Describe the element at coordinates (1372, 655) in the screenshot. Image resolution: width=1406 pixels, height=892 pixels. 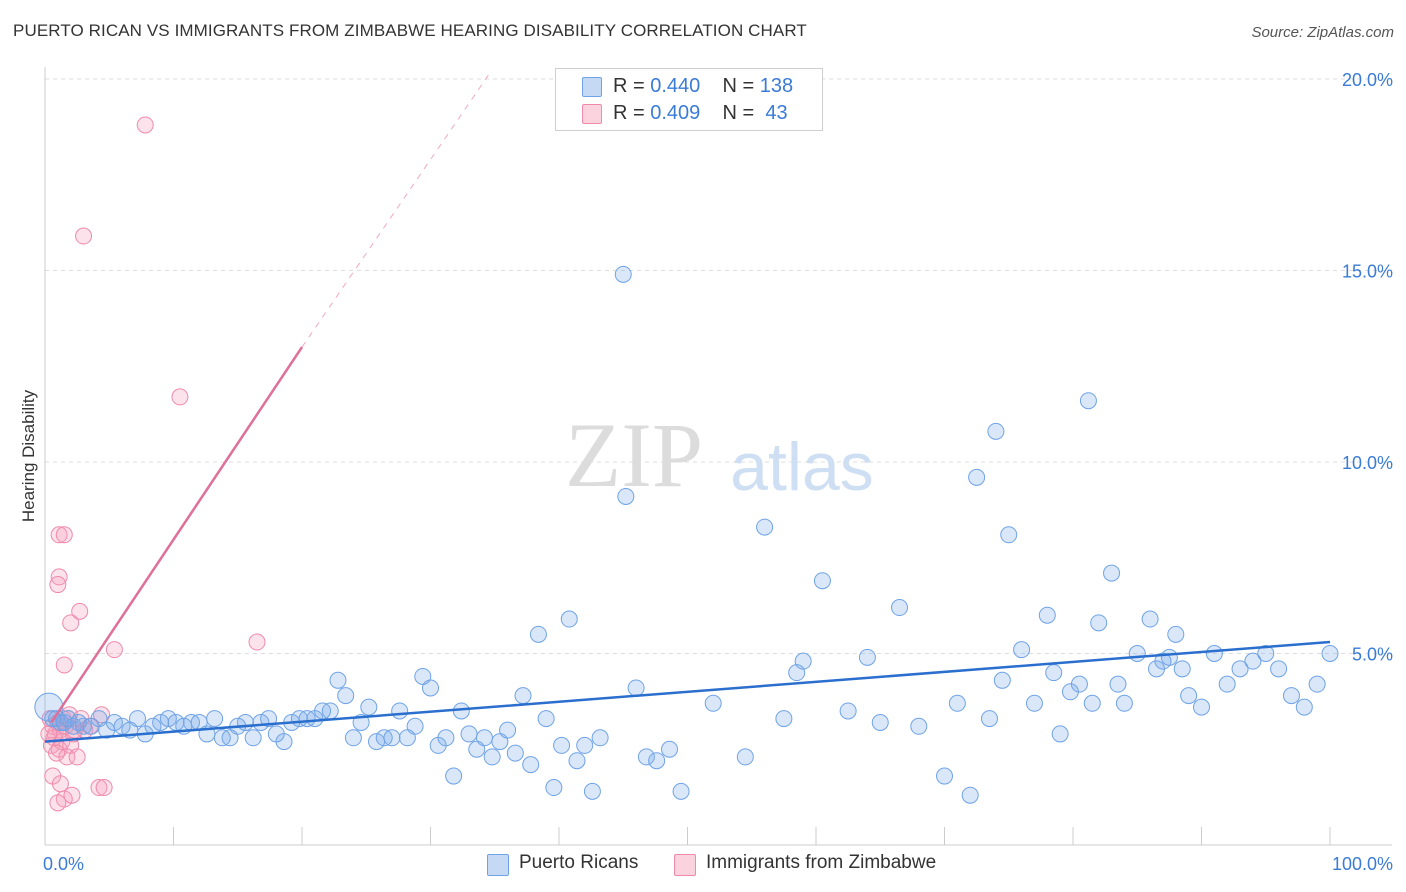
I see `y-tick-label: 5.0%` at that location.